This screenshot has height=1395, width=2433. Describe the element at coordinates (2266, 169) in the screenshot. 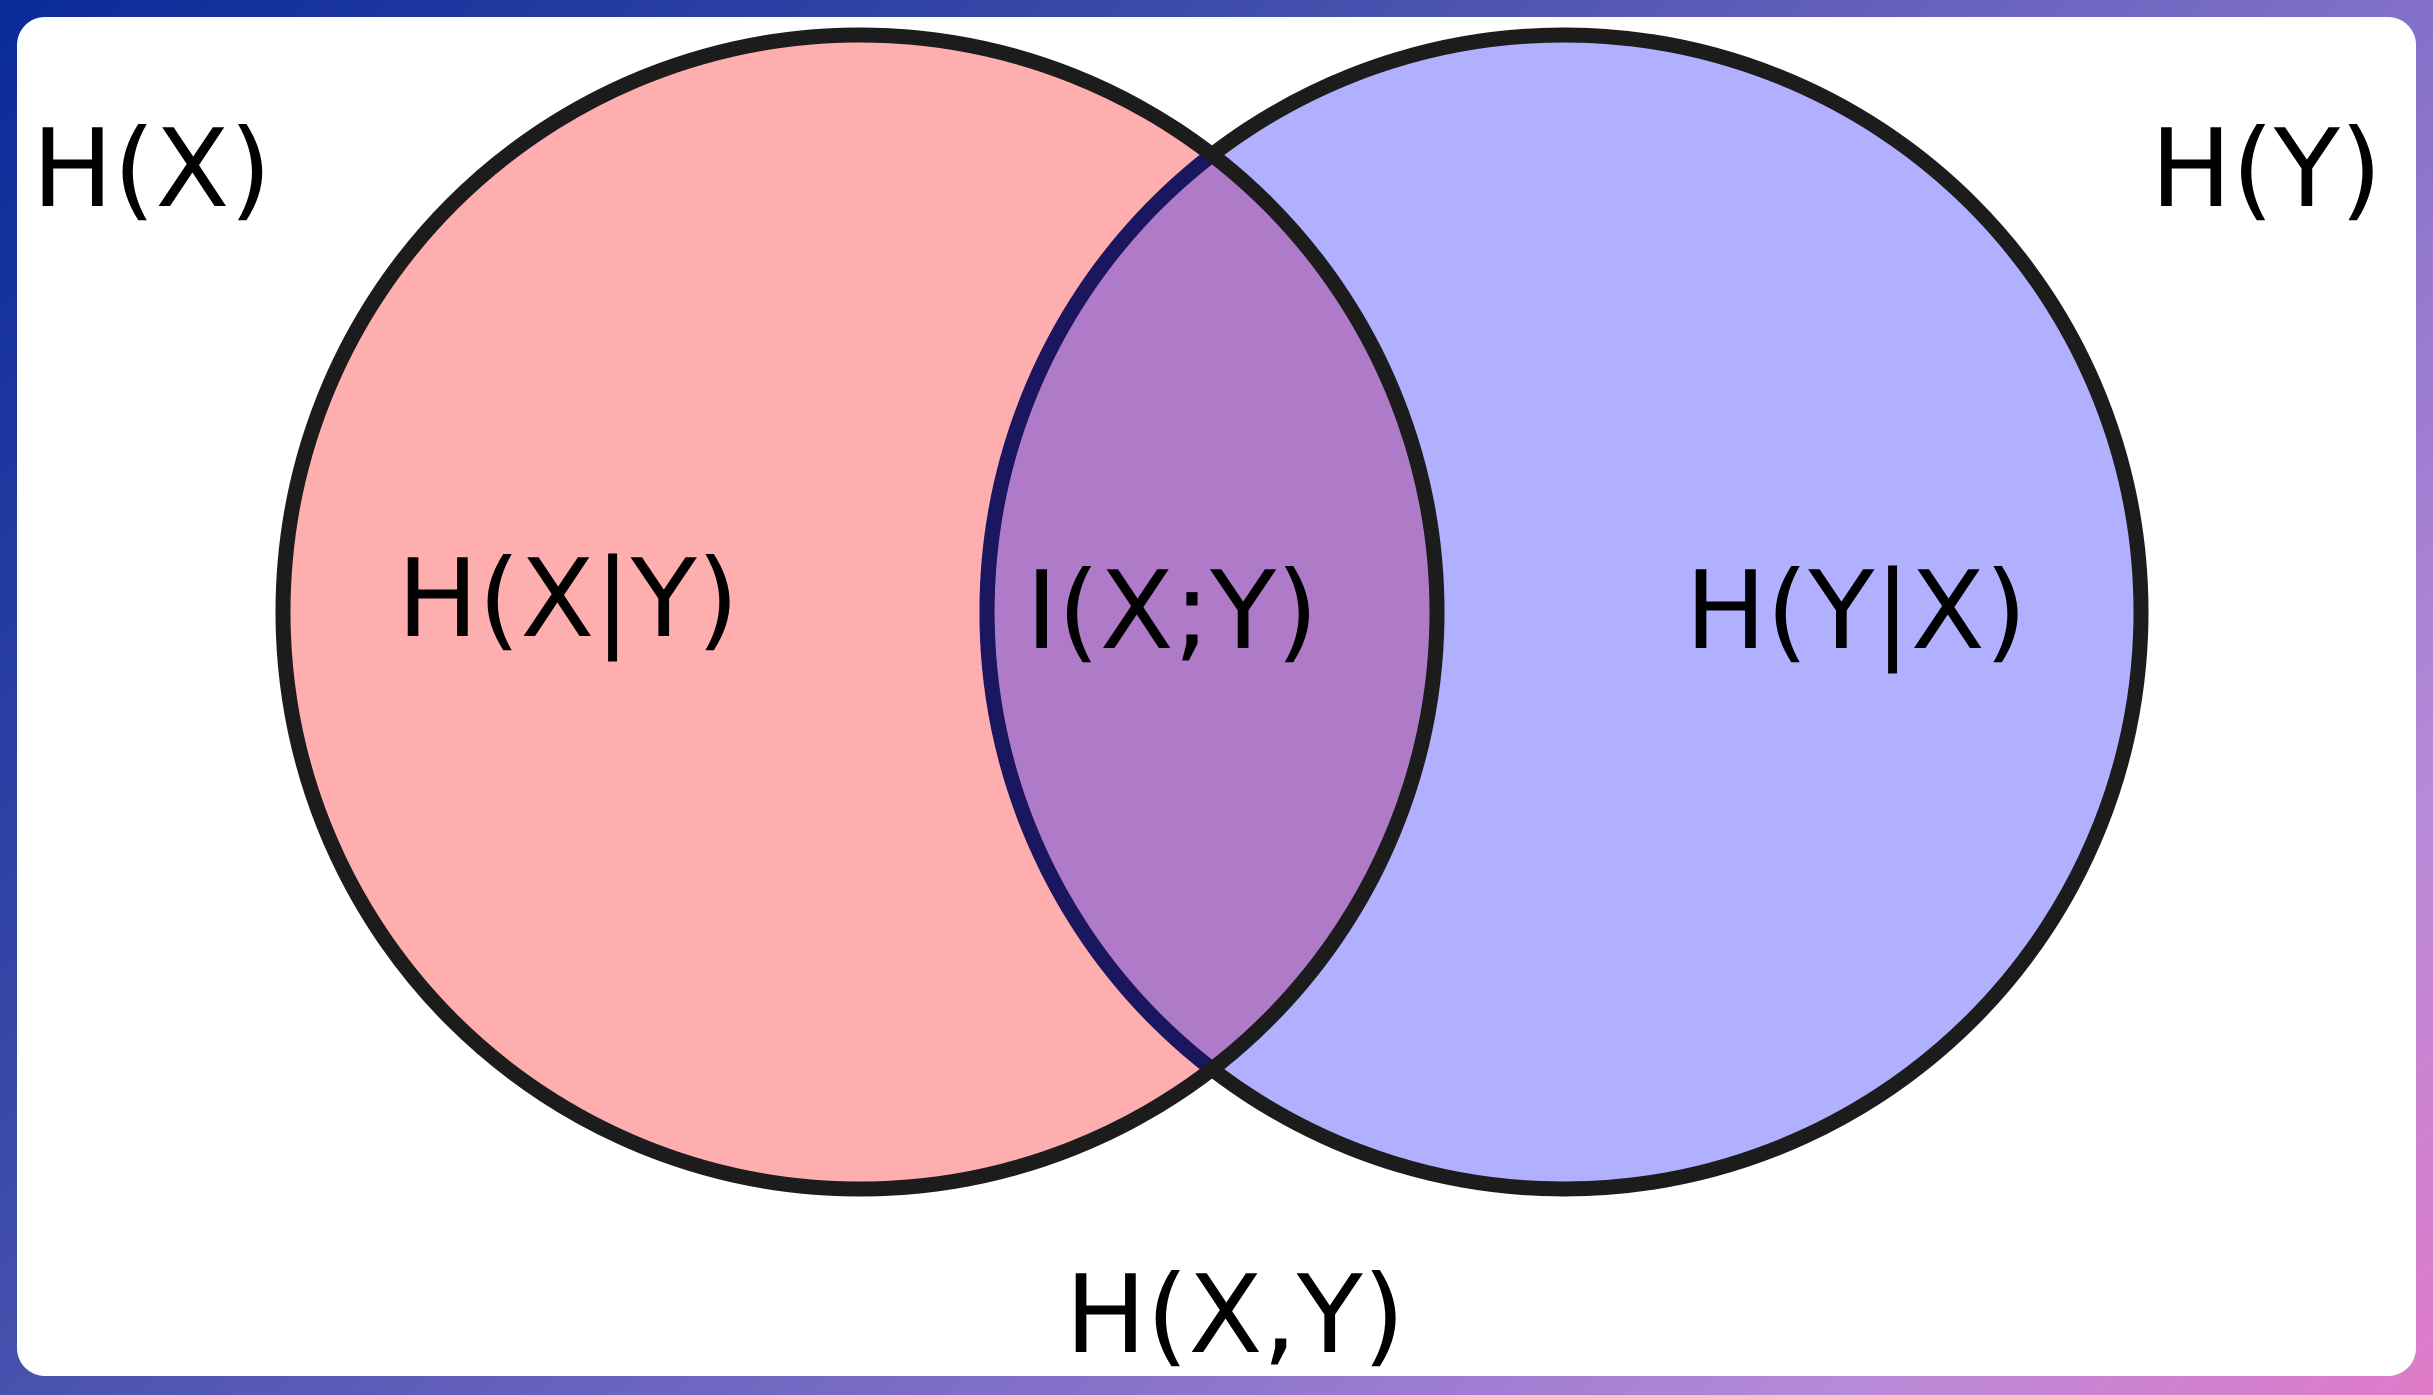

I see `label-hy: H(Y)` at that location.